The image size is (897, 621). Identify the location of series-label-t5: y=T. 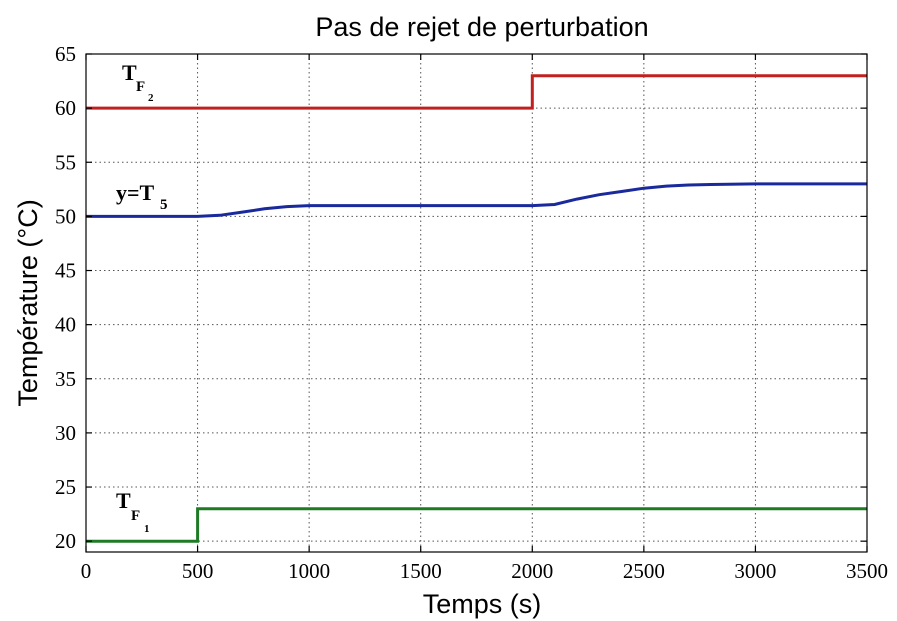
(135, 192).